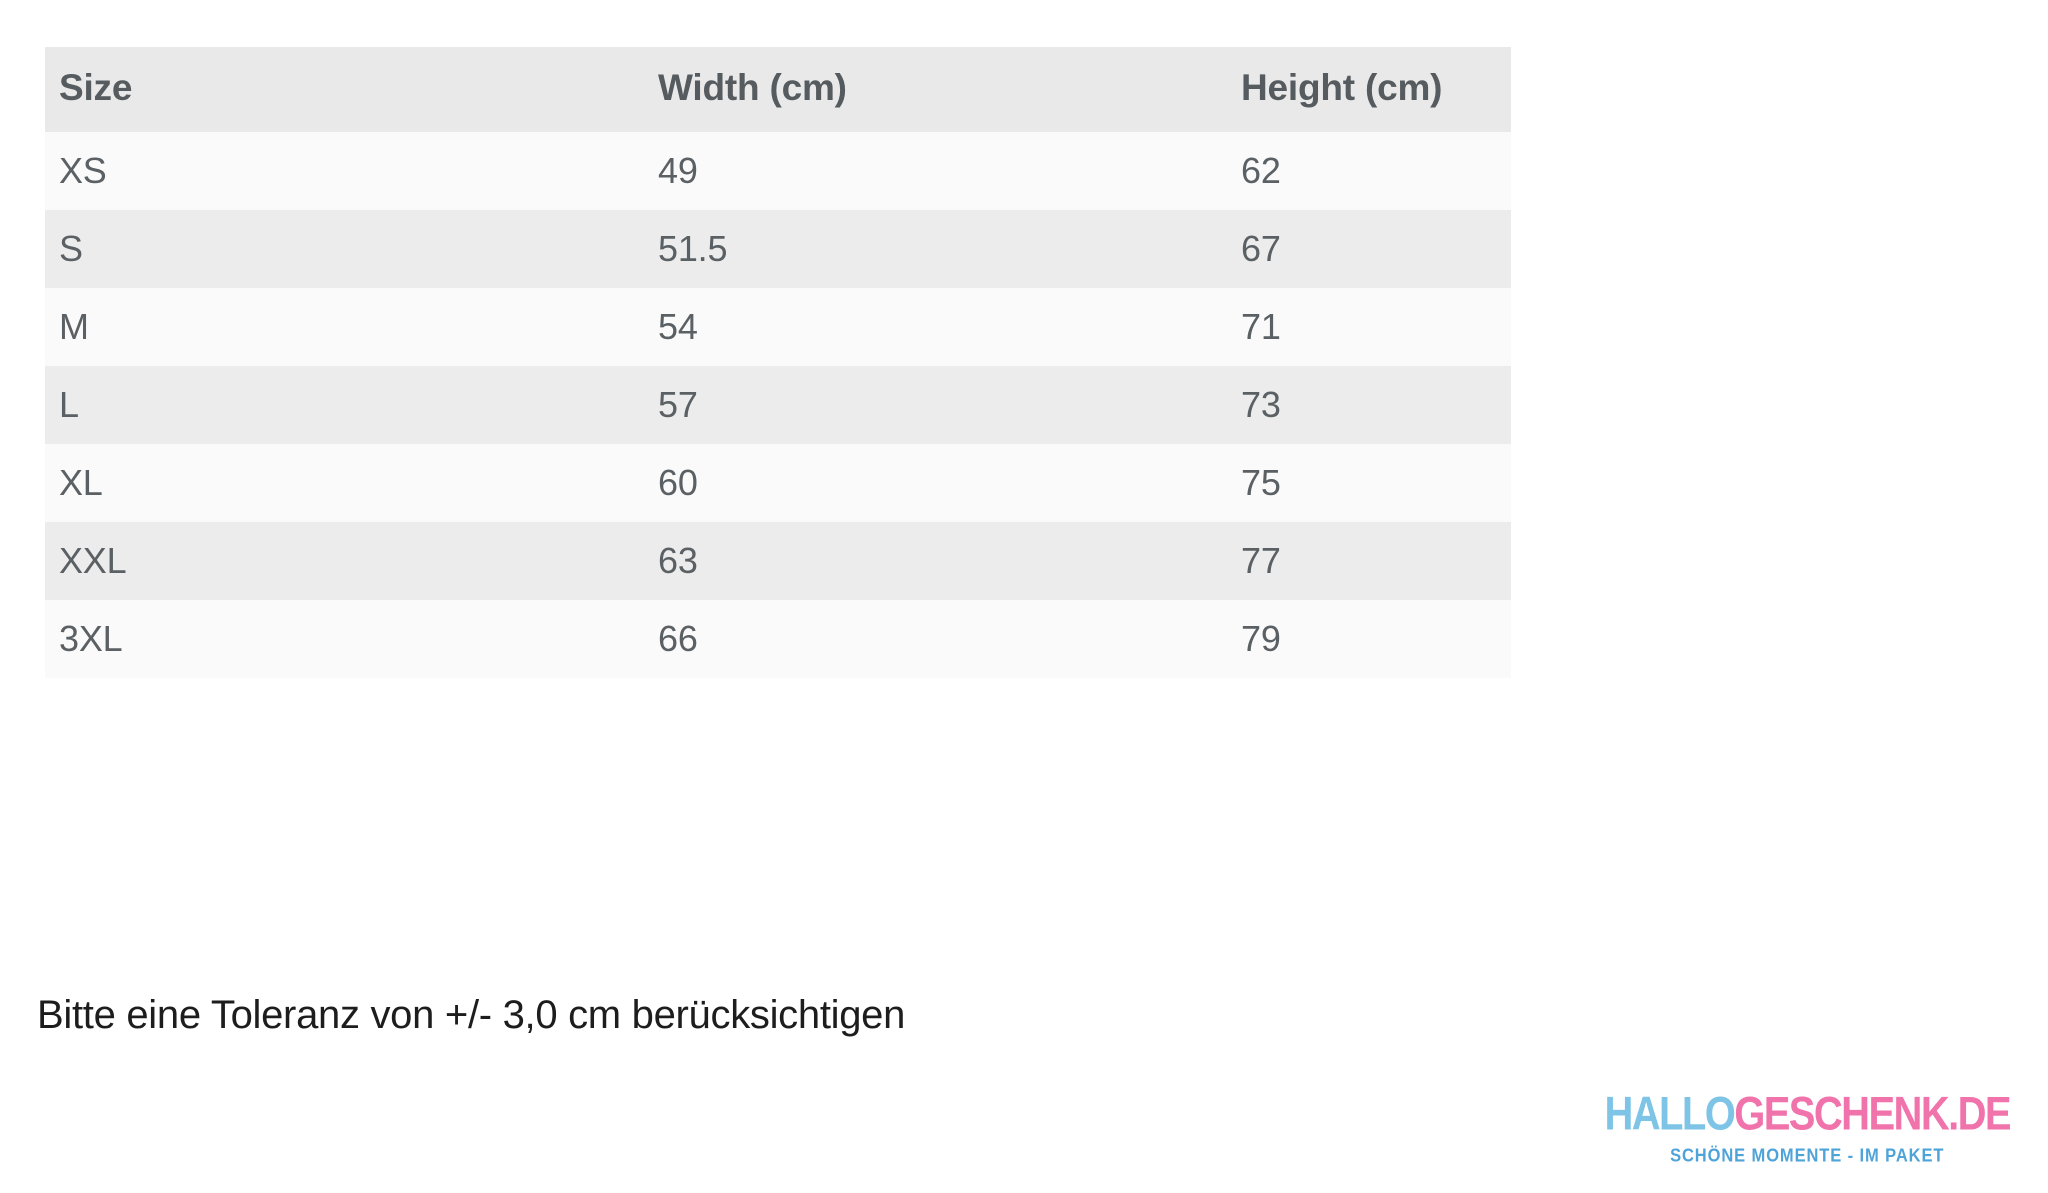 The image size is (2048, 1193). What do you see at coordinates (1220, 404) in the screenshot?
I see `cell-height: 73` at bounding box center [1220, 404].